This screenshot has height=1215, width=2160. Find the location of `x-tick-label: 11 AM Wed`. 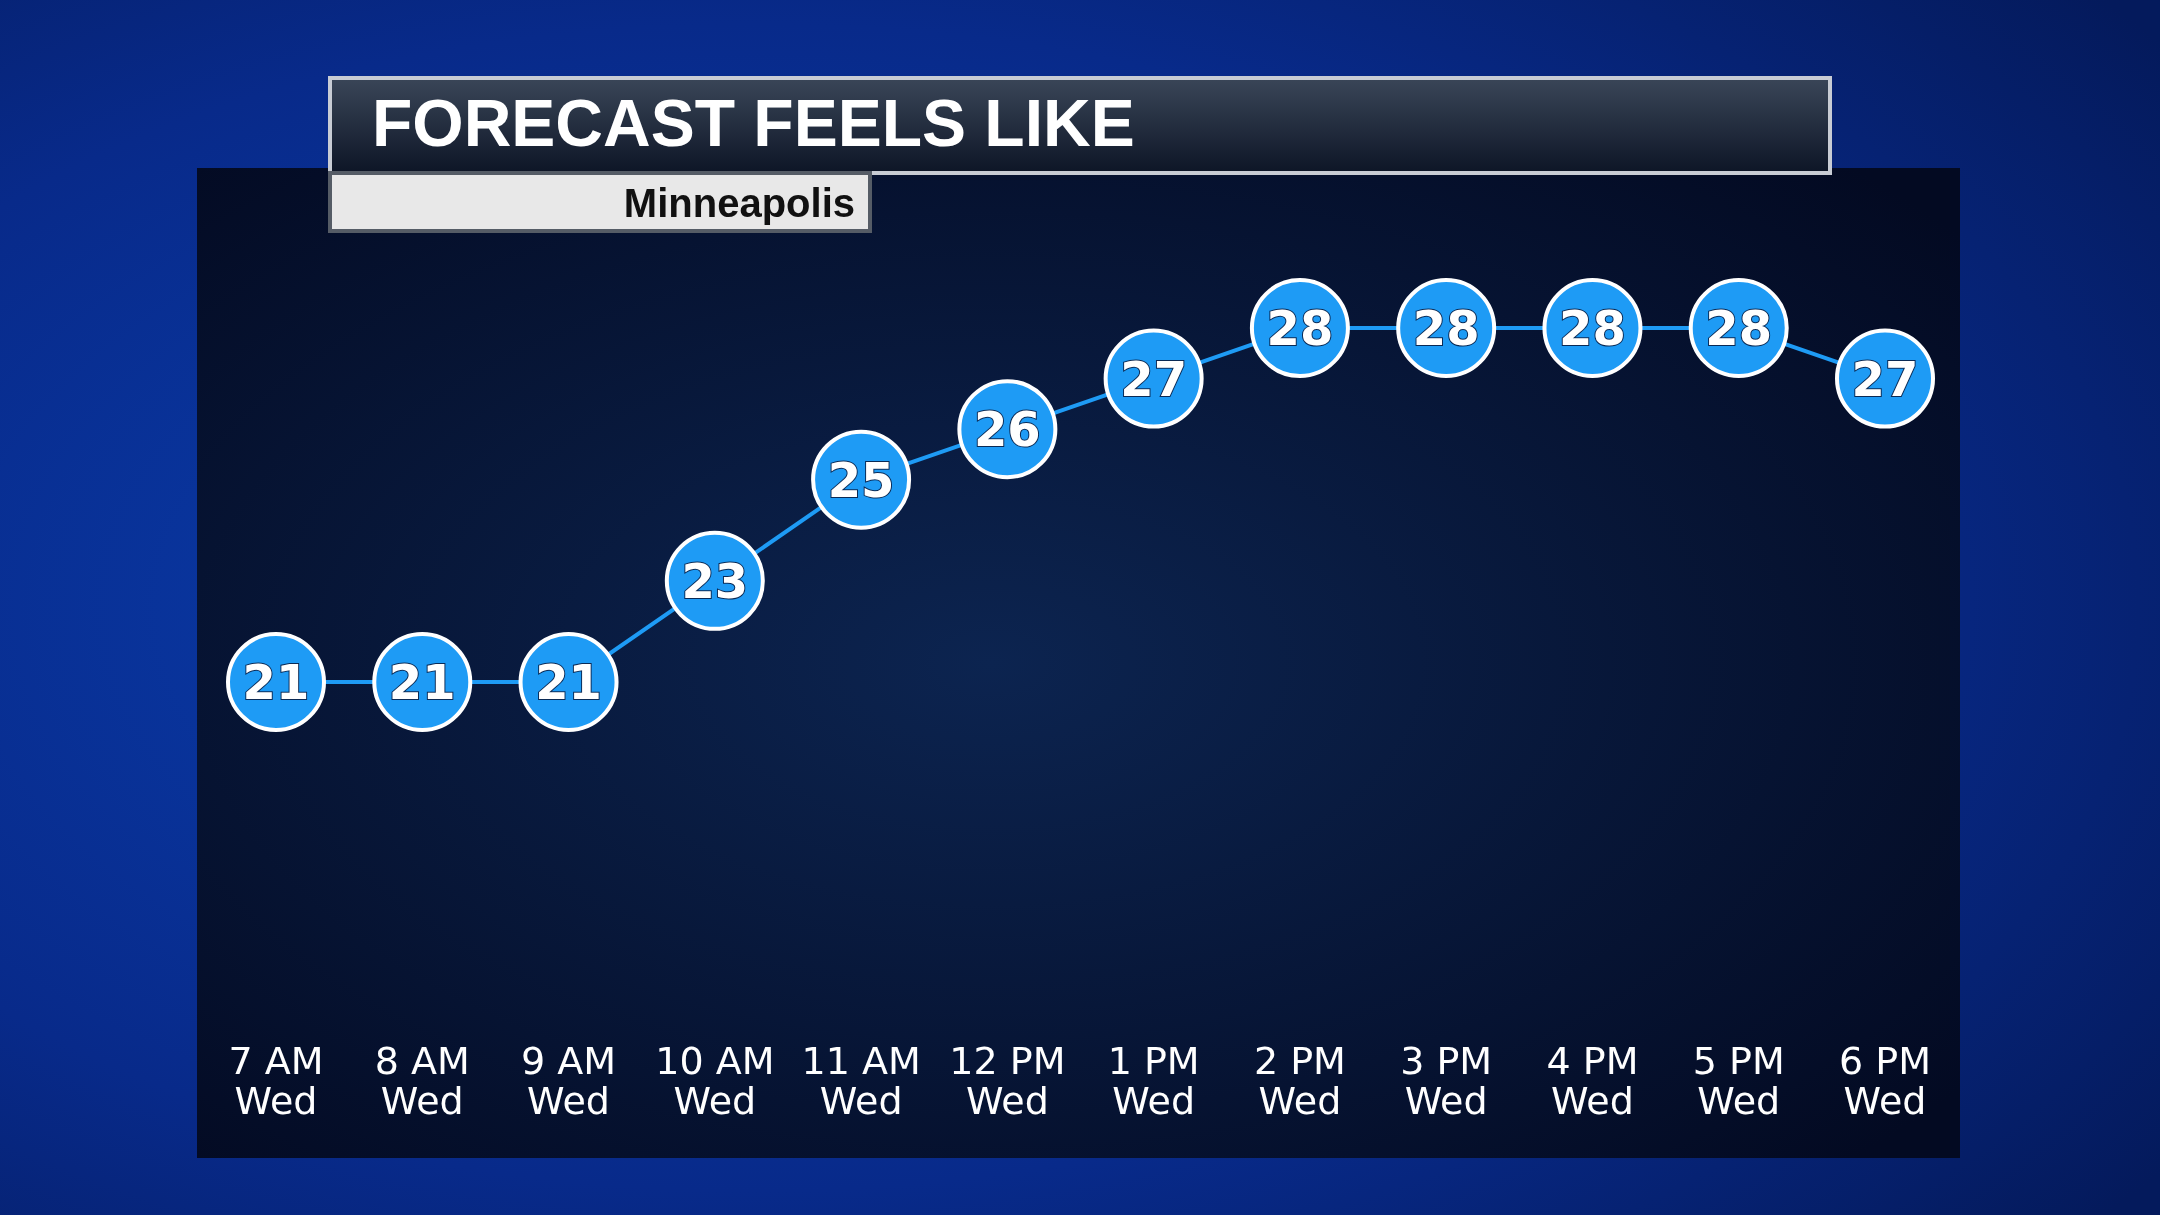

x-tick-label: 11 AM Wed is located at coordinates (861, 1081).